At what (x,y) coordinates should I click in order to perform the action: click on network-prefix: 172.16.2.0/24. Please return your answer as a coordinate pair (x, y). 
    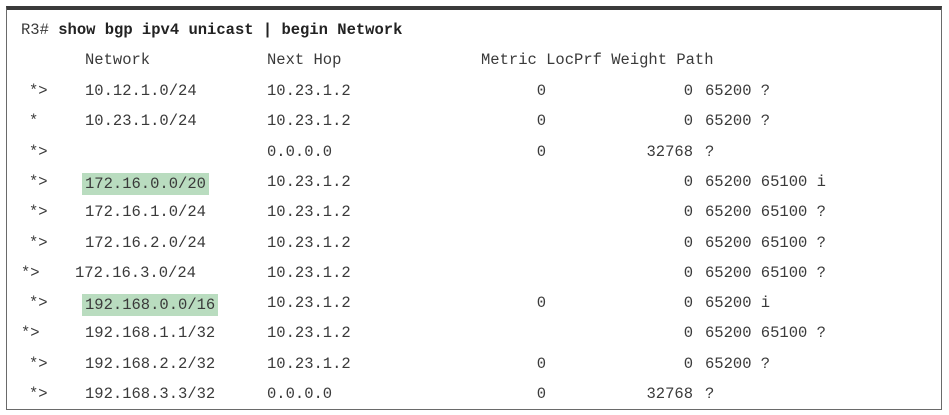
    Looking at the image, I should click on (145, 242).